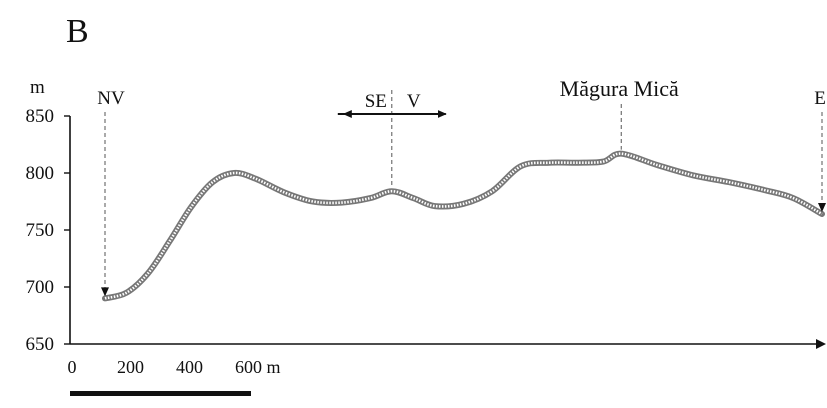  Describe the element at coordinates (111, 98) in the screenshot. I see `marker-label: NV` at that location.